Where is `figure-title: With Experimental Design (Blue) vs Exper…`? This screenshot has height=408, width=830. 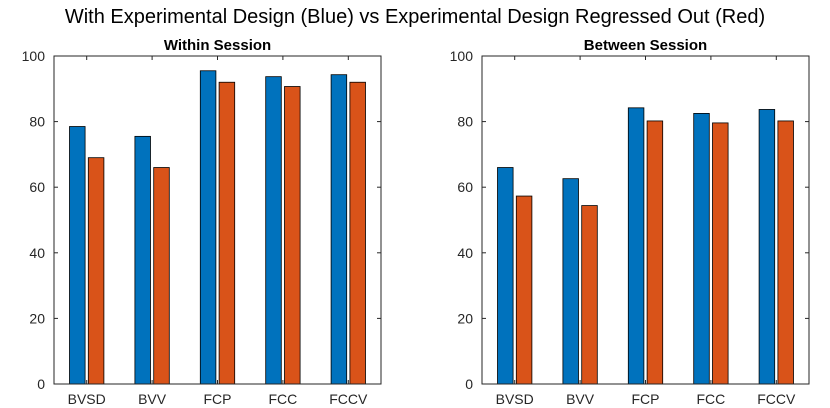 figure-title: With Experimental Design (Blue) vs Exper… is located at coordinates (415, 17).